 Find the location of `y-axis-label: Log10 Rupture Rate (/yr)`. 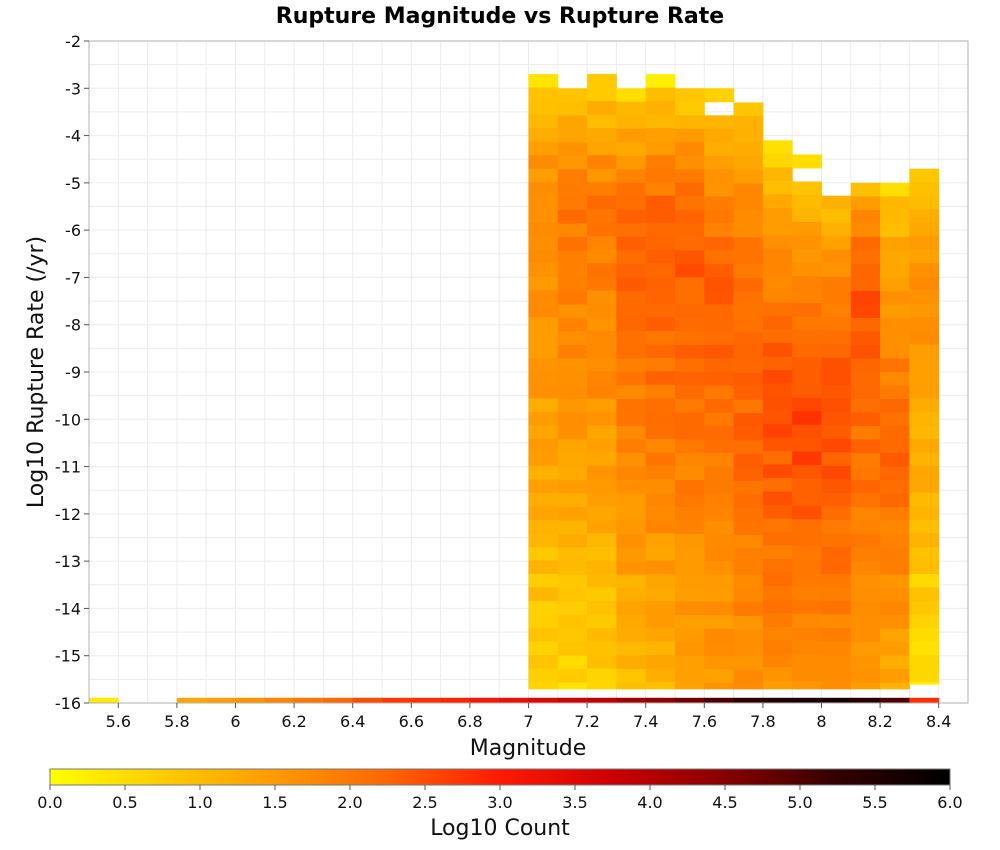

y-axis-label: Log10 Rupture Rate (/yr) is located at coordinates (36, 372).